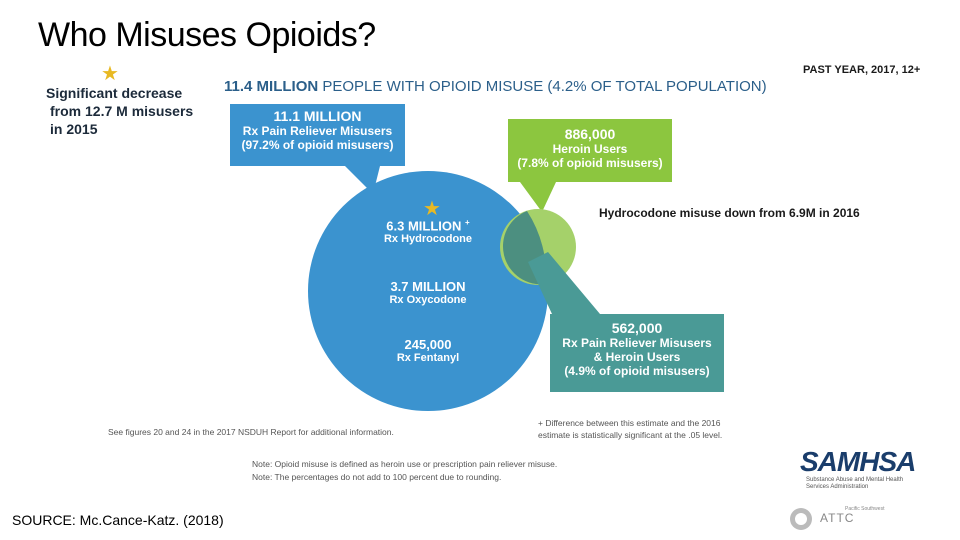 The height and width of the screenshot is (540, 960). Describe the element at coordinates (428, 300) in the screenshot. I see `oxycodone-name: Rx Oxycodone` at that location.